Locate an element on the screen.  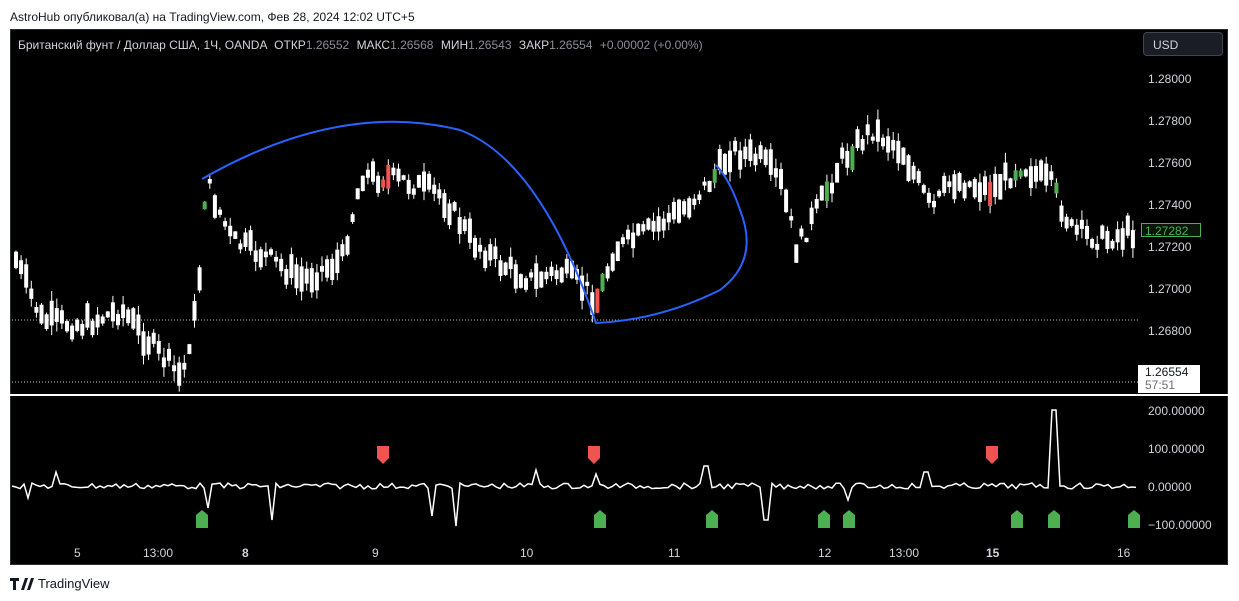
indicator-axis-label: 0.00000 is located at coordinates (1170, 487).